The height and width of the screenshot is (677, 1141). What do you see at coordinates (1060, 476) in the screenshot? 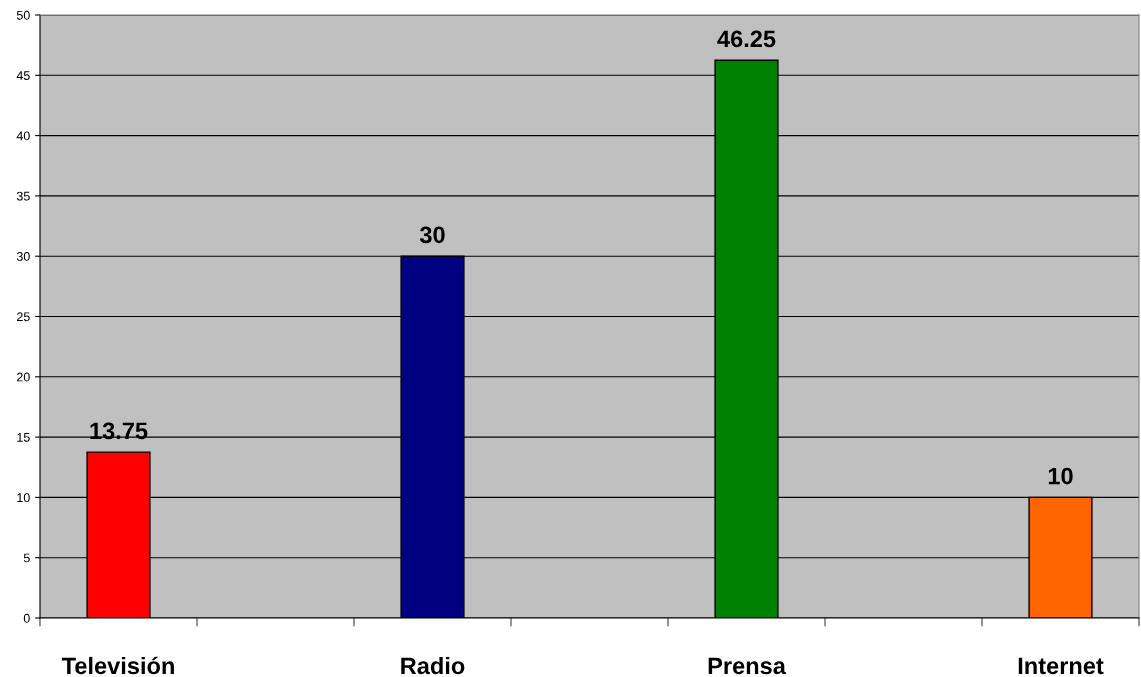
I see `data-label: 10` at bounding box center [1060, 476].